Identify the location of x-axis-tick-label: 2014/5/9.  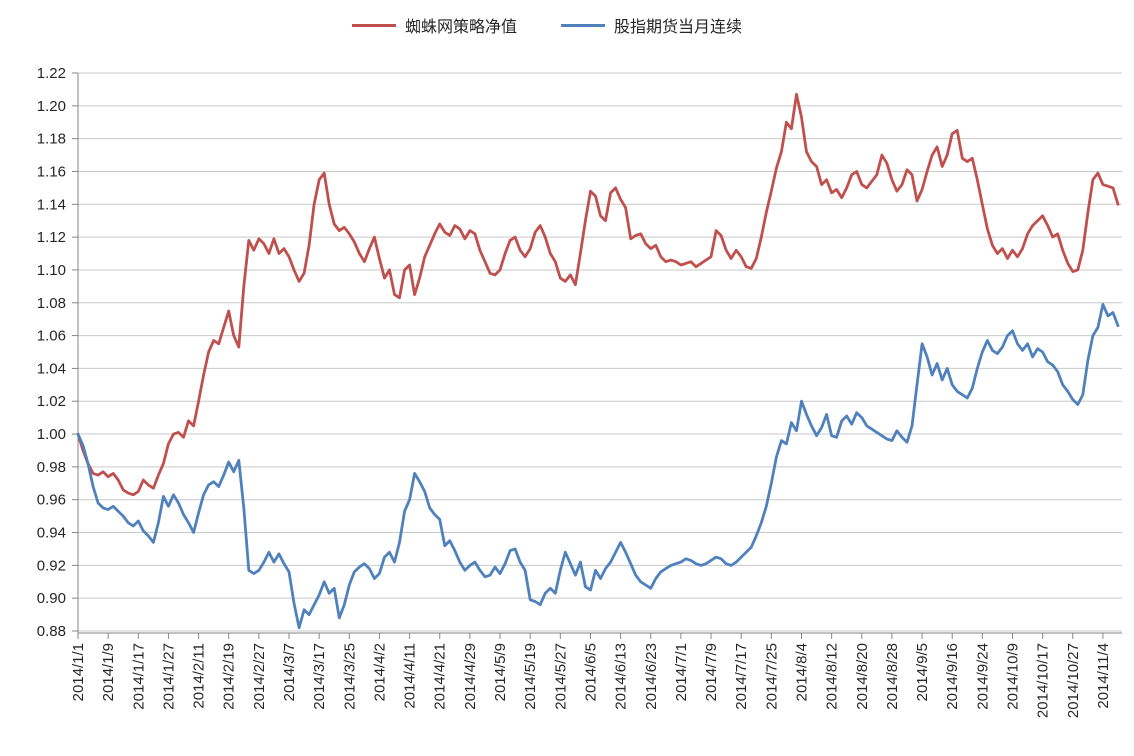
(500, 672).